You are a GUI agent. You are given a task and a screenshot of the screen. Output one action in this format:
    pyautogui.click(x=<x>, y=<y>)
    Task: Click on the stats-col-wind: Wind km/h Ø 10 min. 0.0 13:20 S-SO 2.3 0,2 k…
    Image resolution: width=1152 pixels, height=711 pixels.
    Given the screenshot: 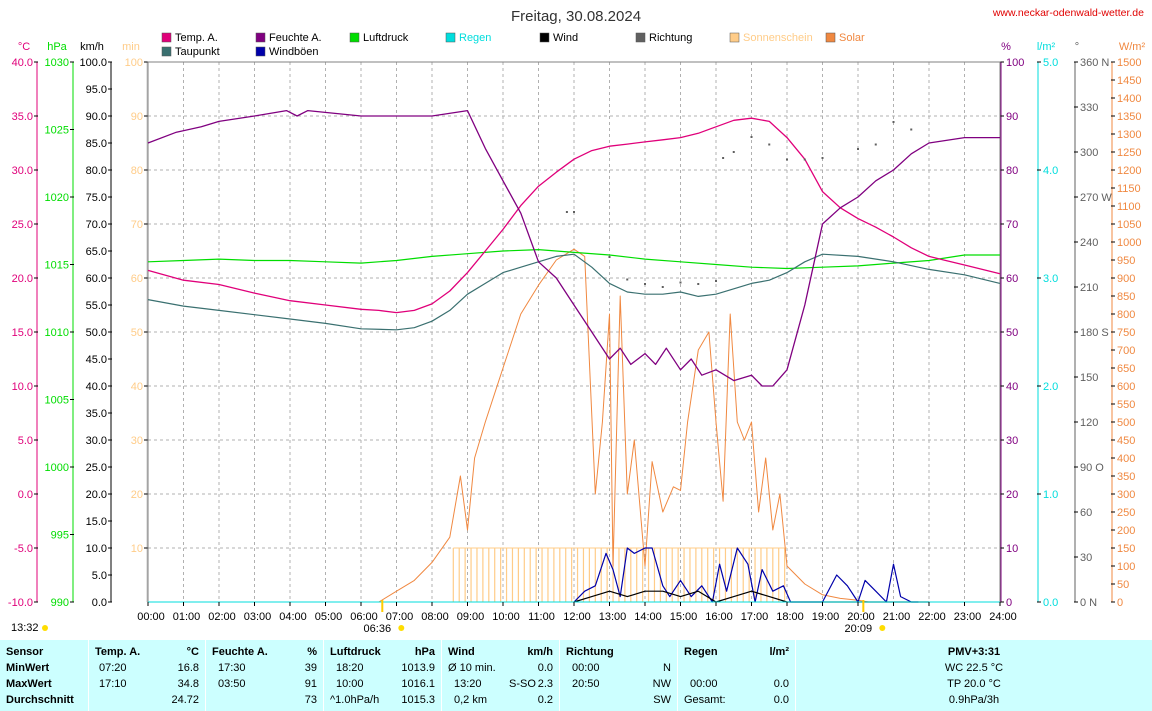 What is the action you would take?
    pyautogui.click(x=500, y=675)
    